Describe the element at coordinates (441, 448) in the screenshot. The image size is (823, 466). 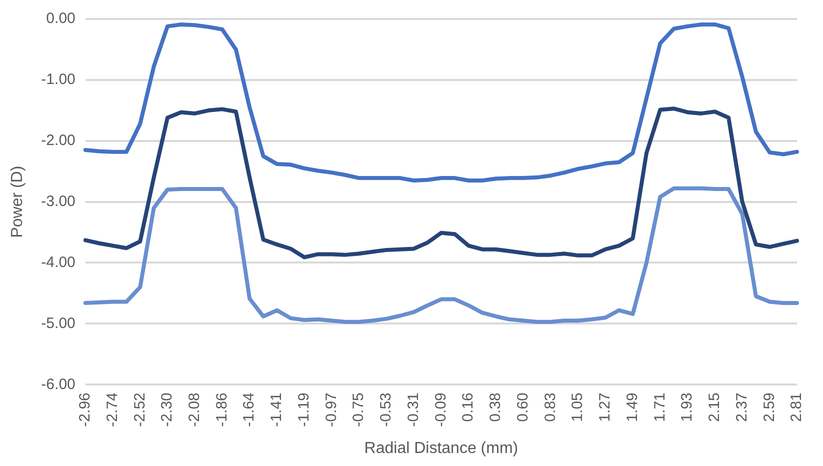
I see `x-axis-title: Radial Distance (mm)` at that location.